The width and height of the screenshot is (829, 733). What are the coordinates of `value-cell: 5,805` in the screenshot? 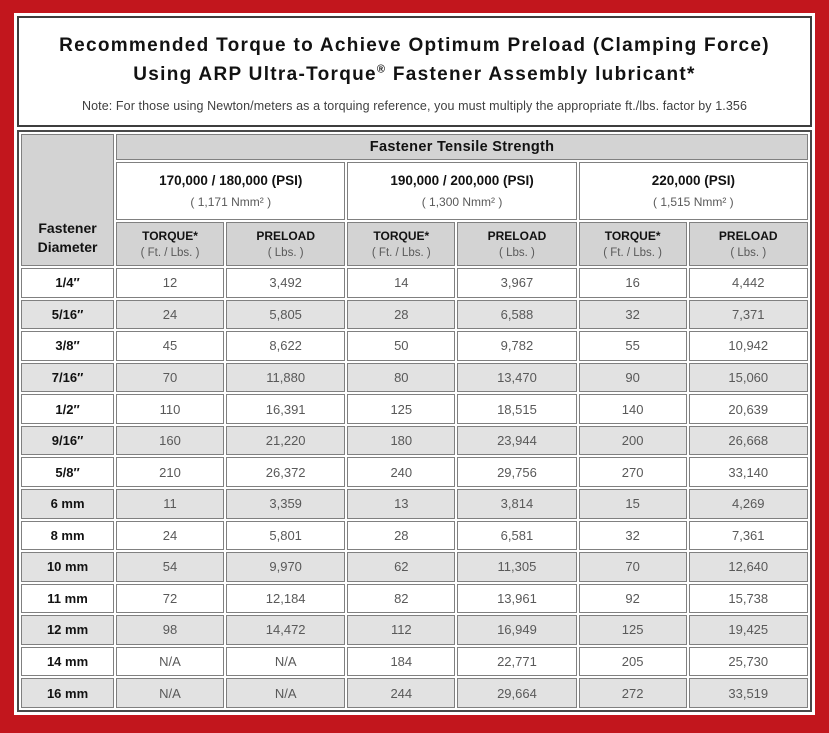 It's located at (285, 314).